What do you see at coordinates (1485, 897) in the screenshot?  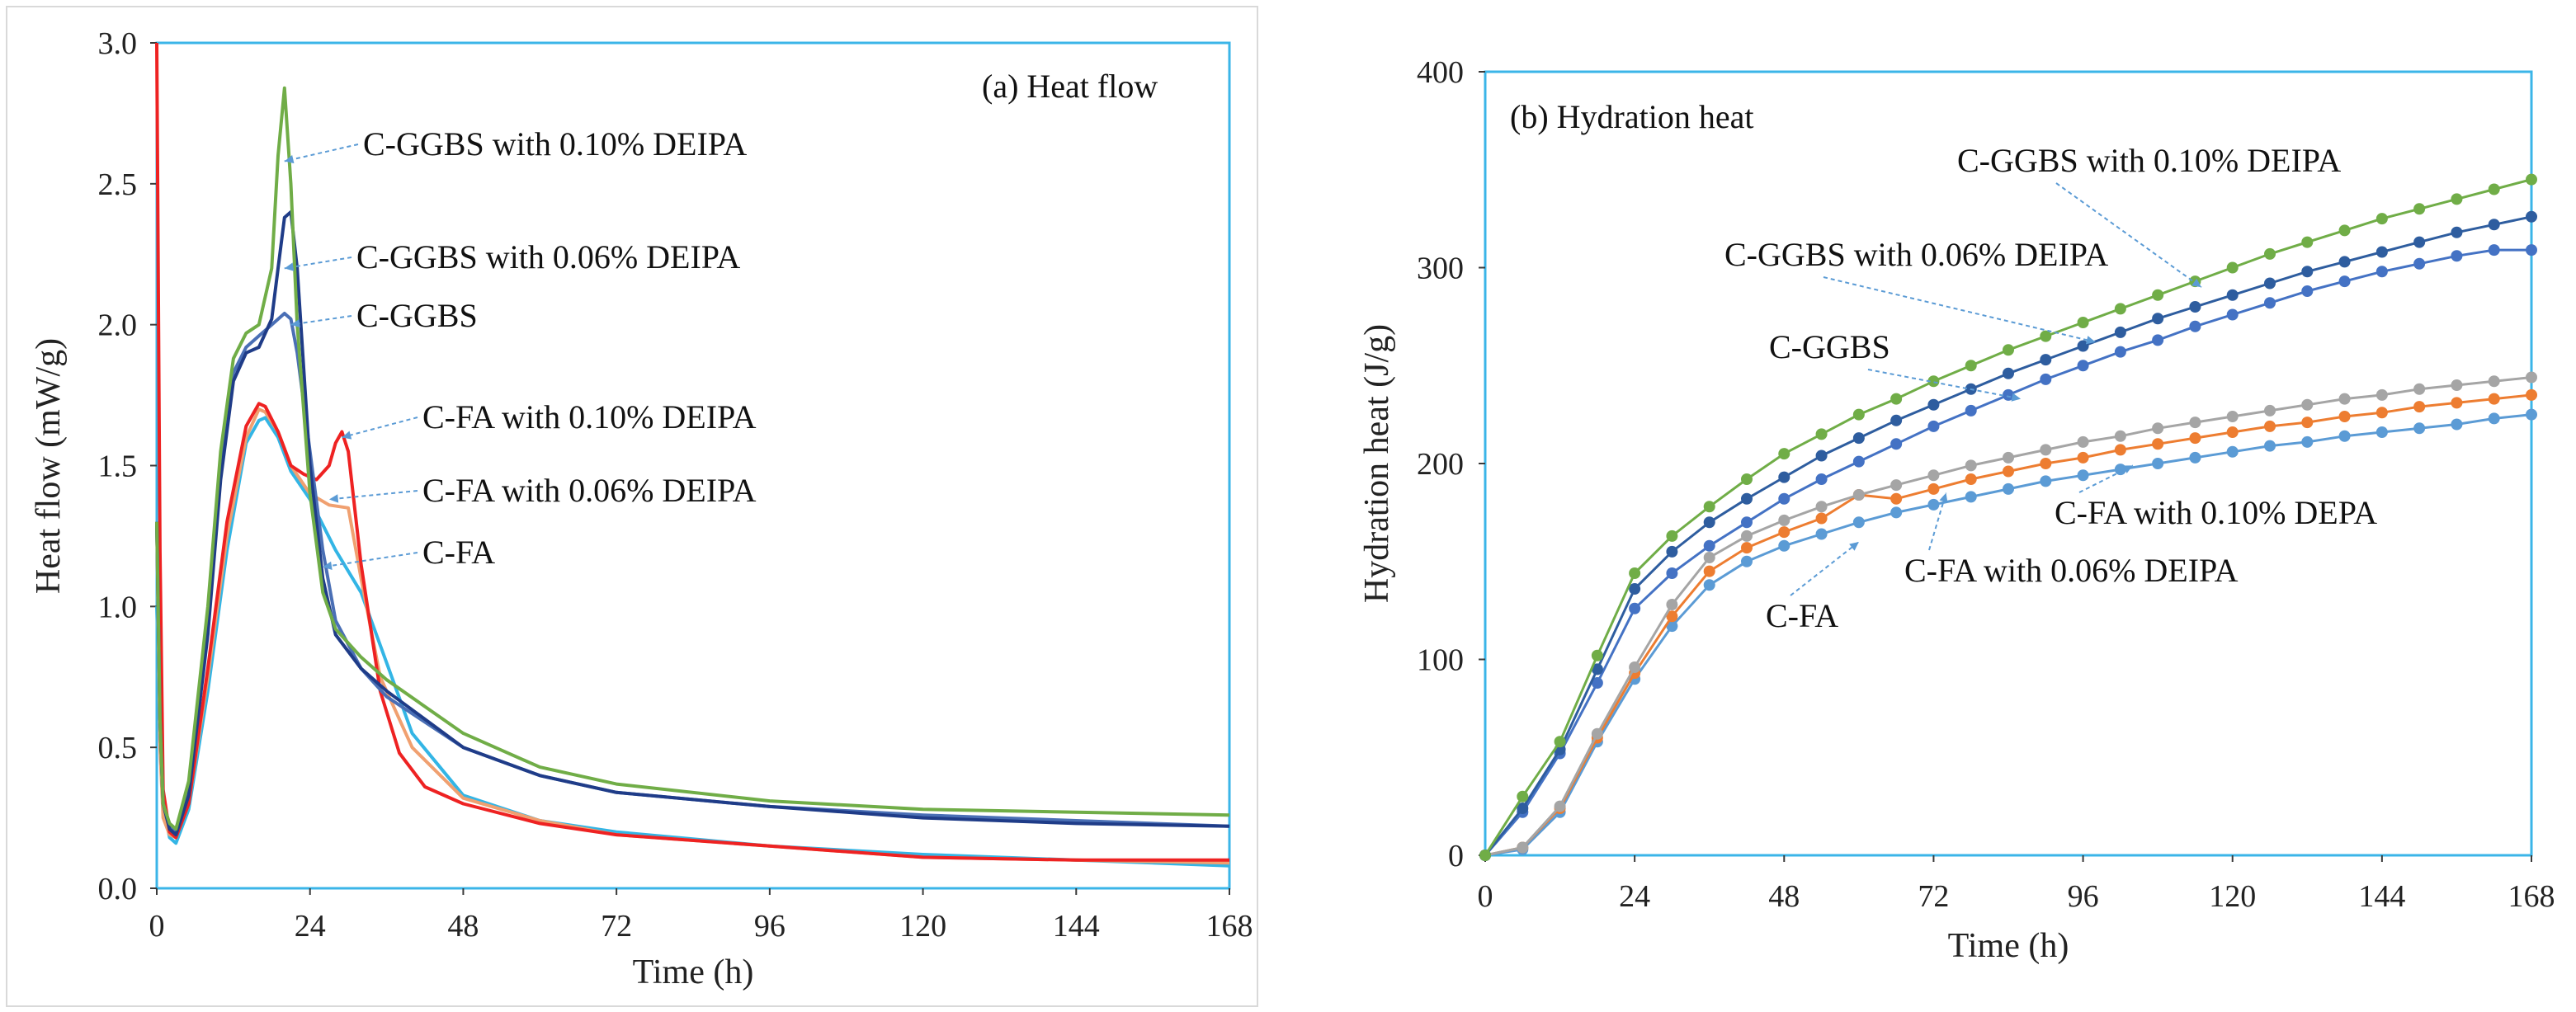 I see `x-tick-label: 0` at bounding box center [1485, 897].